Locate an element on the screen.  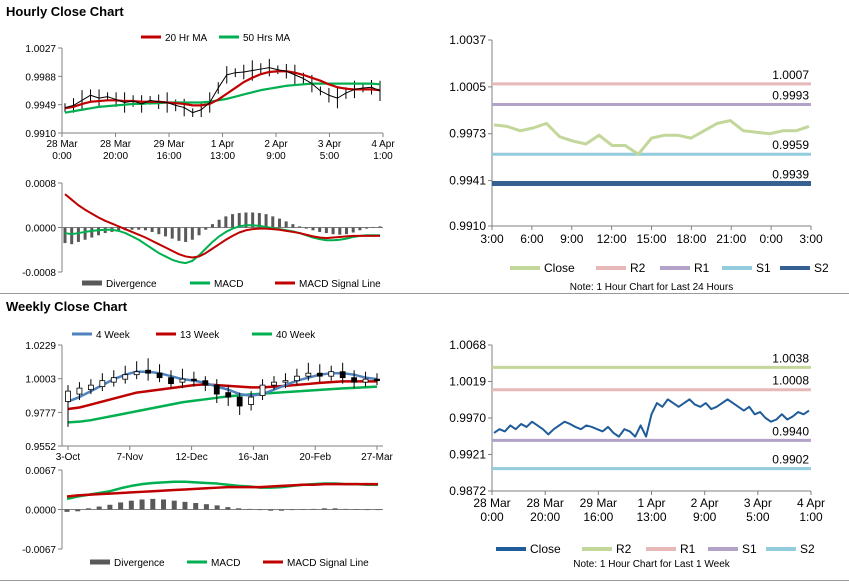
weekly-1w-y-tick-label: 1.0068 is located at coordinates (467, 345).